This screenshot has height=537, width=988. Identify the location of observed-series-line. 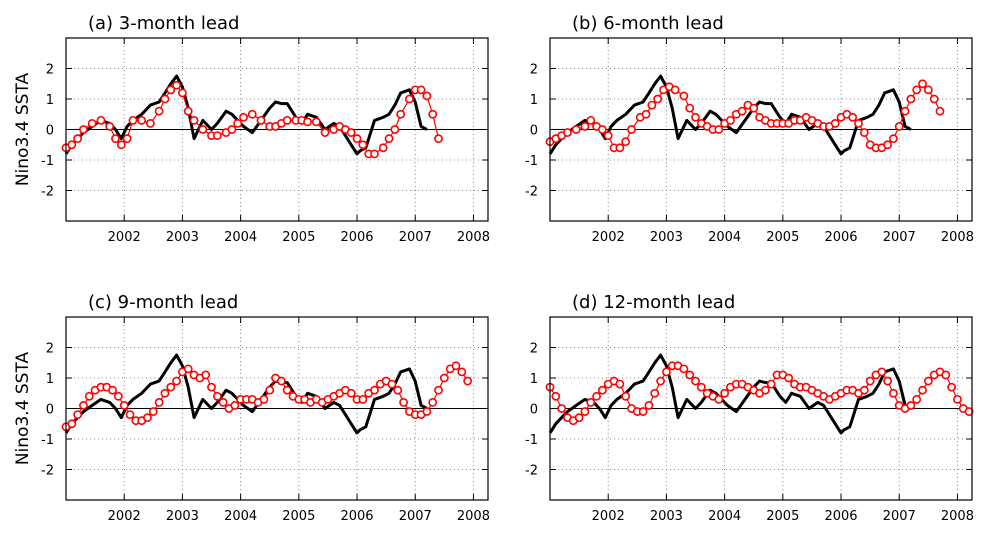
(246, 115).